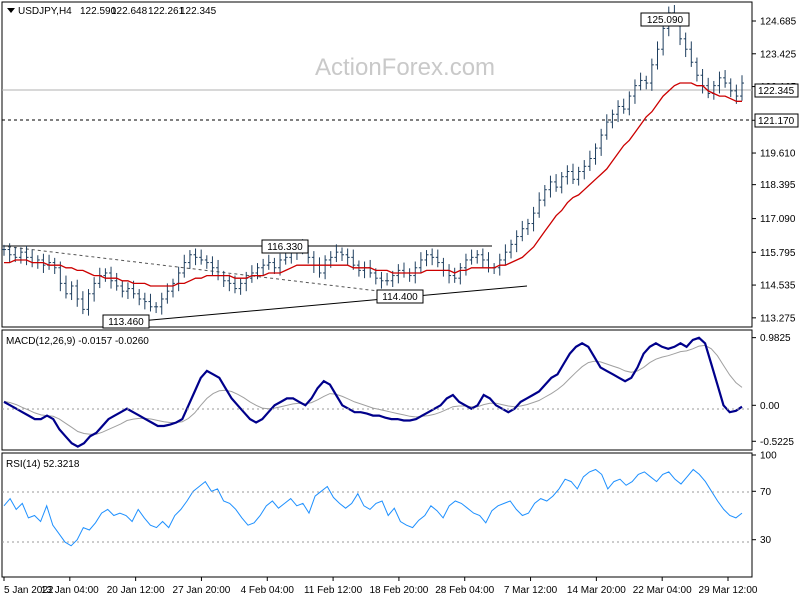 The height and width of the screenshot is (600, 800). I want to click on support-price-tag: 121.170, so click(776, 120).